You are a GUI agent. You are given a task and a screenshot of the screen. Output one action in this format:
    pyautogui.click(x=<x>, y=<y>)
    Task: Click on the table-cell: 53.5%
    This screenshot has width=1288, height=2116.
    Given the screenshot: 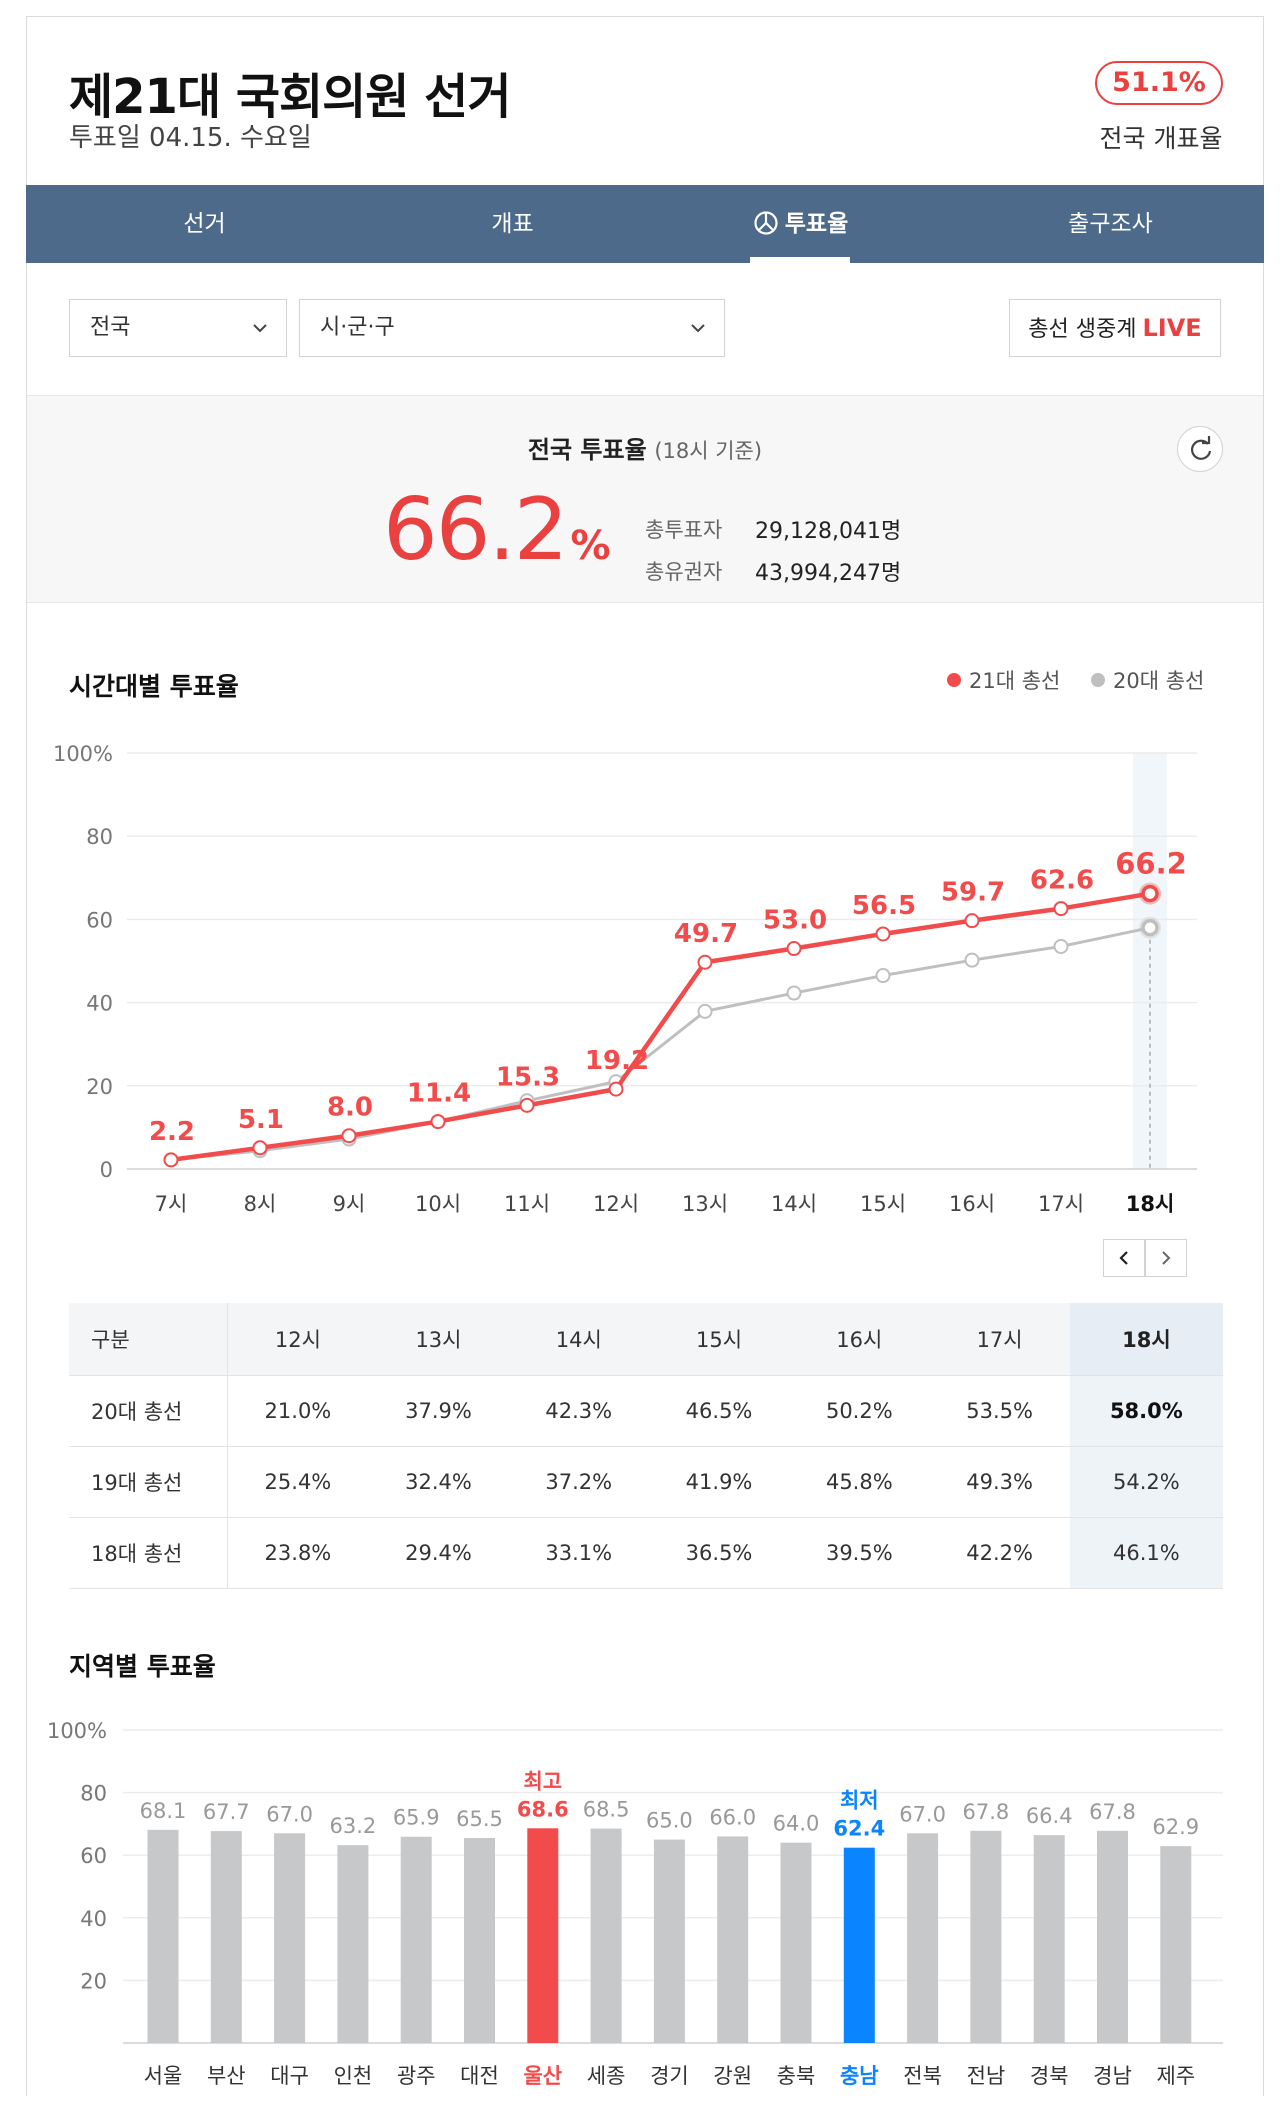 What is the action you would take?
    pyautogui.click(x=999, y=1411)
    